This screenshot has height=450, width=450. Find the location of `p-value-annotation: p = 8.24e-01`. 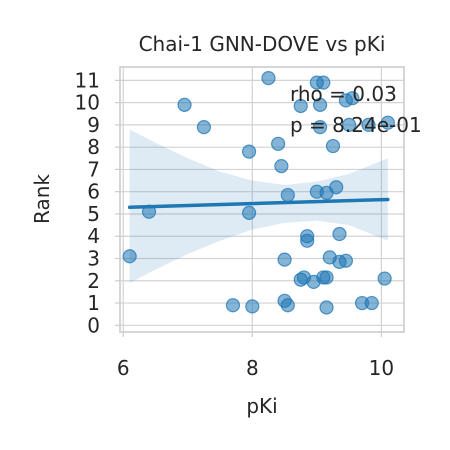

p-value-annotation: p = 8.24e-01 is located at coordinates (356, 125).